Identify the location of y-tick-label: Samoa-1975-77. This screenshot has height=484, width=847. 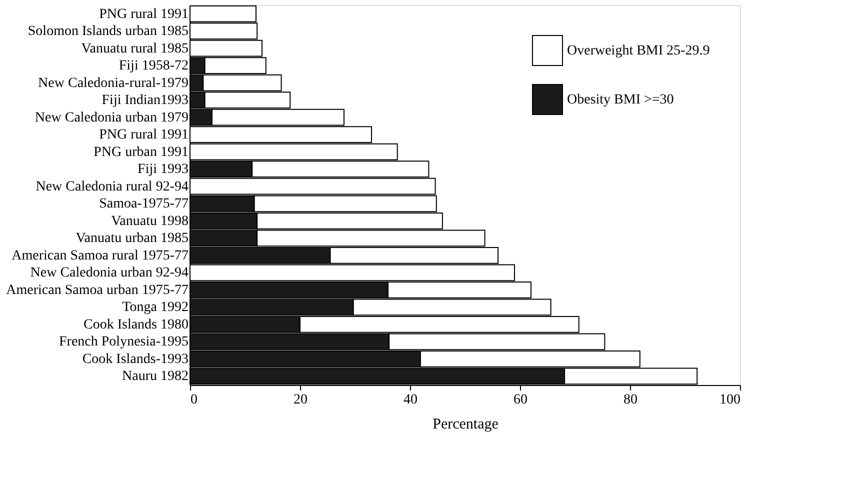
(143, 204).